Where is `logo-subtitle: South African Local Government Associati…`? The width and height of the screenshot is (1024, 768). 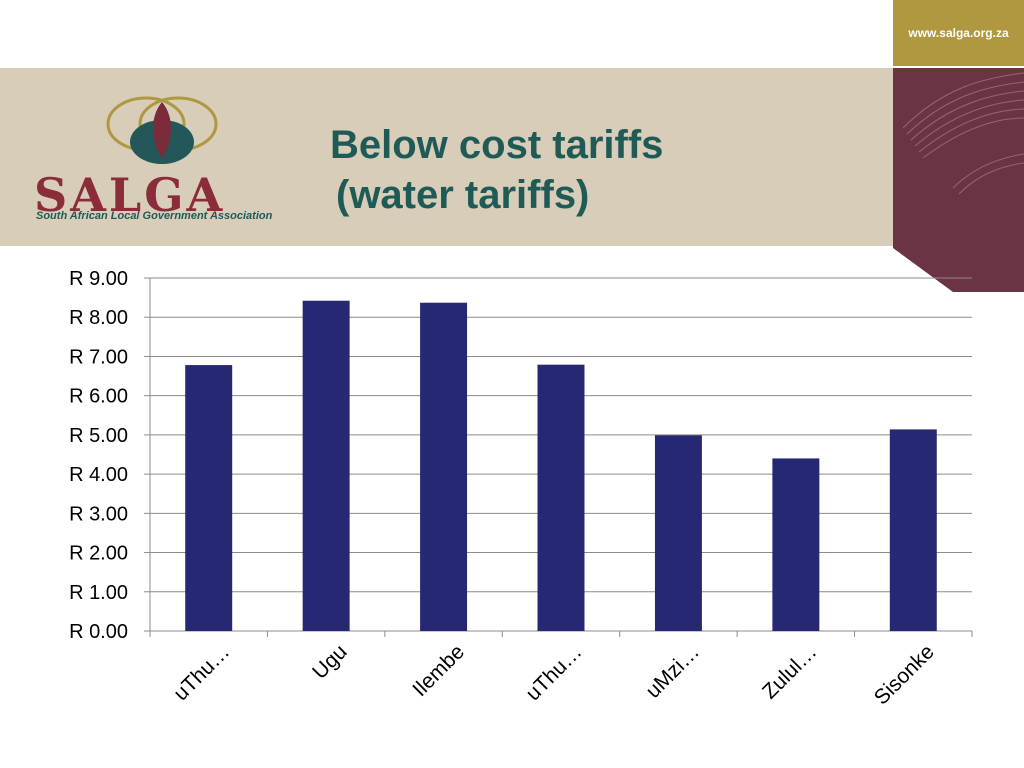
logo-subtitle: South African Local Government Associati… is located at coordinates (154, 216).